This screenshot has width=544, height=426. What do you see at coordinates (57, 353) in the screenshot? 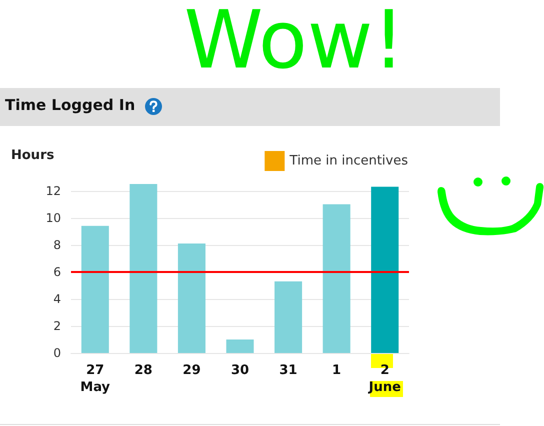
I see `y-tick-label: 0` at bounding box center [57, 353].